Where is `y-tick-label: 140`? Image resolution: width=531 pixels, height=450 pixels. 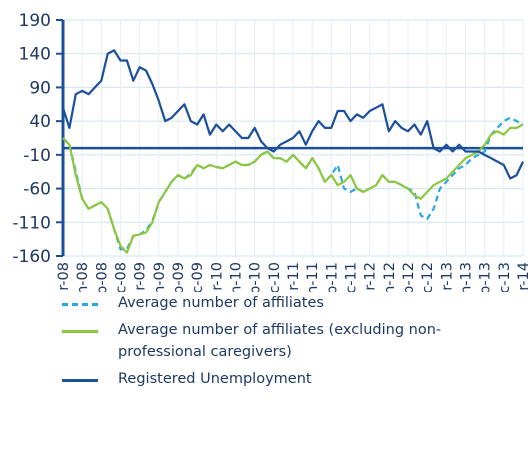
y-tick-label: 140 is located at coordinates (35, 55).